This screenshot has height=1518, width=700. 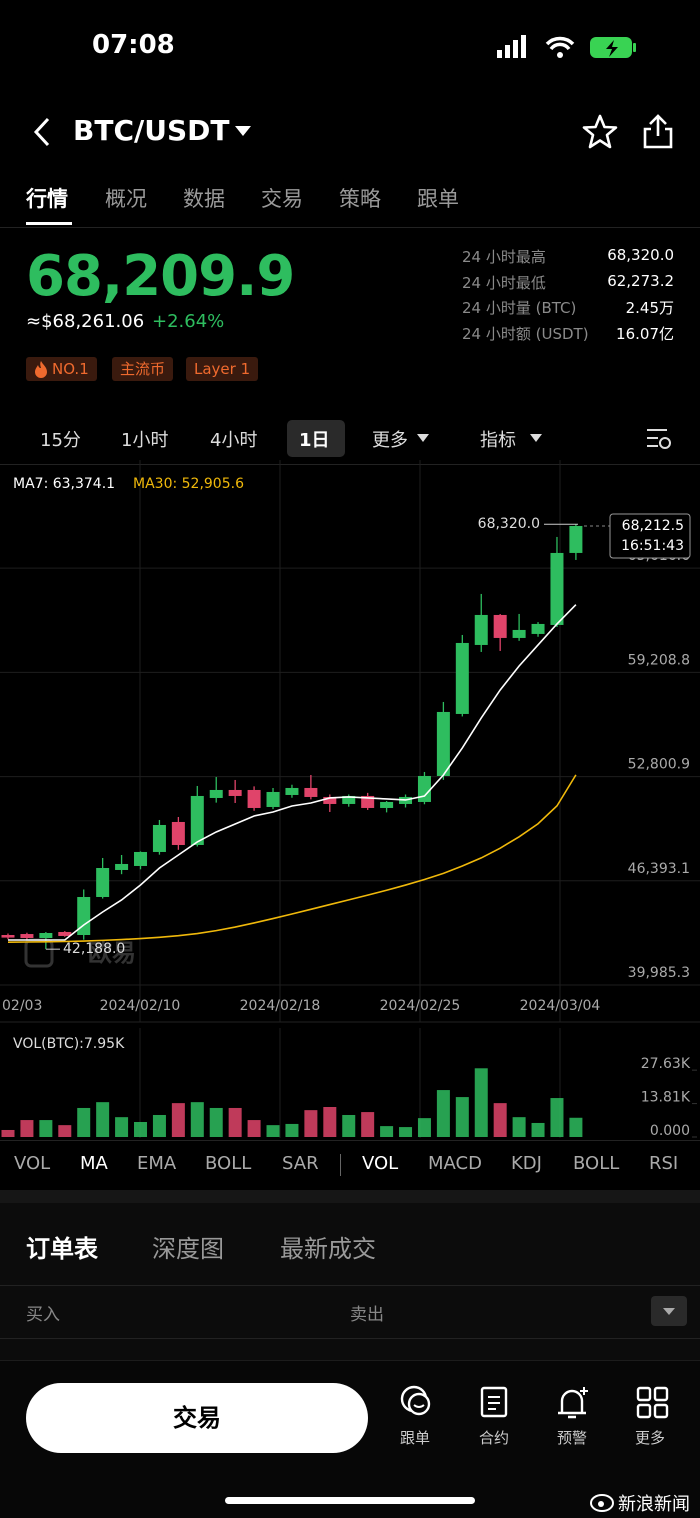 I want to click on legend-entry: MA30: 52,905.6, so click(x=188, y=484).